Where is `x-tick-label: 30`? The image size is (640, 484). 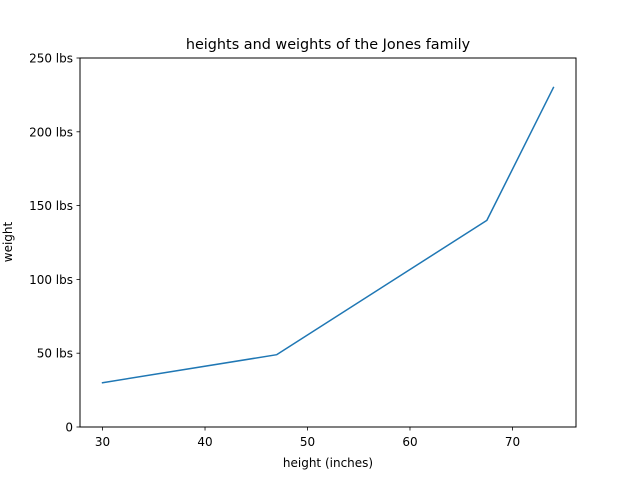
x-tick-label: 30 is located at coordinates (102, 442).